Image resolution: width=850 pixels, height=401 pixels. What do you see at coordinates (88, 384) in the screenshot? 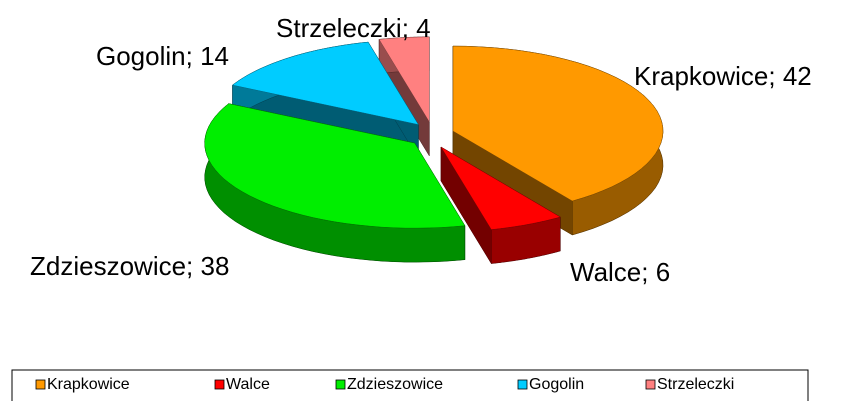
I see `legend-label: Krapkowice` at bounding box center [88, 384].